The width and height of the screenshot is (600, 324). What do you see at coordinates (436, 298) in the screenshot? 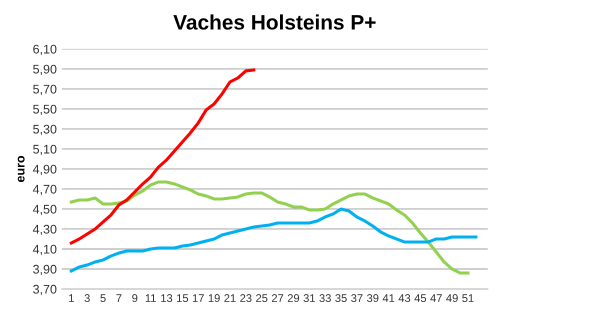
I see `x-tick-label: 47` at bounding box center [436, 298].